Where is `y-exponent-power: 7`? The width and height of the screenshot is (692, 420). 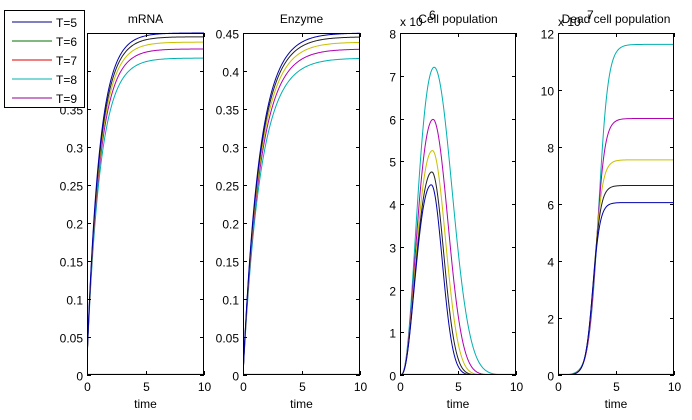 y-exponent-power: 7 is located at coordinates (590, 15).